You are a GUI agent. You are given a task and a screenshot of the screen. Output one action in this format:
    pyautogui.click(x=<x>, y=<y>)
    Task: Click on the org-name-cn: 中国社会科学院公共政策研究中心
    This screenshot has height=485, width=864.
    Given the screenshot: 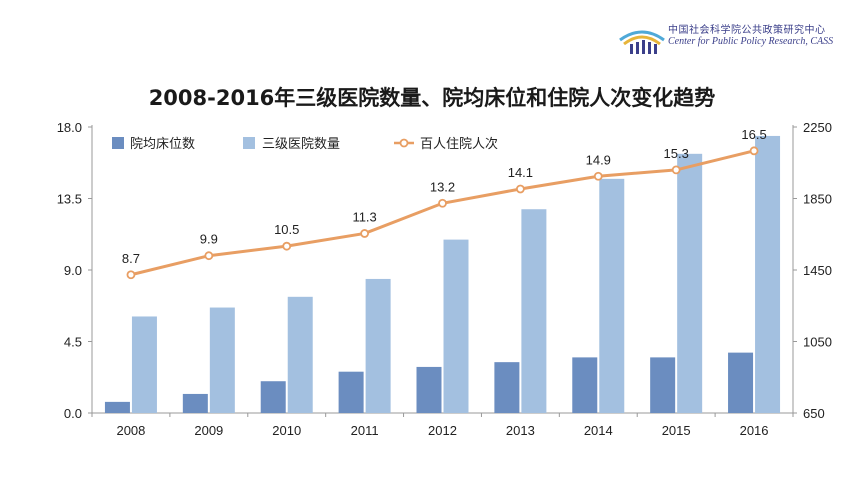 What is the action you would take?
    pyautogui.click(x=747, y=30)
    